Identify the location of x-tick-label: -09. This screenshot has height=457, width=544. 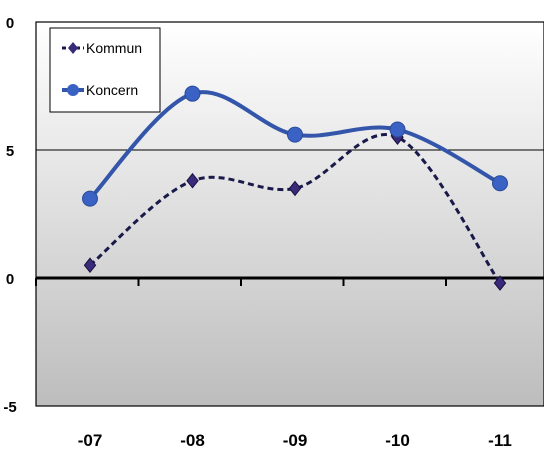
(295, 440).